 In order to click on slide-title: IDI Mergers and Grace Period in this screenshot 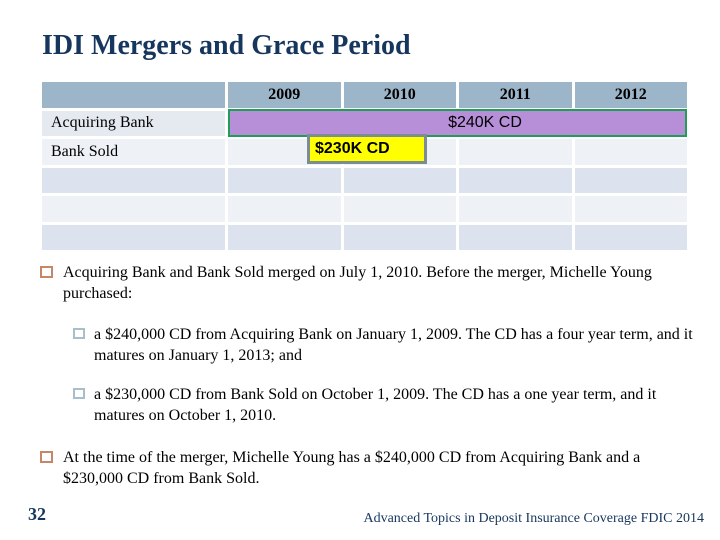, I will do `click(226, 45)`.